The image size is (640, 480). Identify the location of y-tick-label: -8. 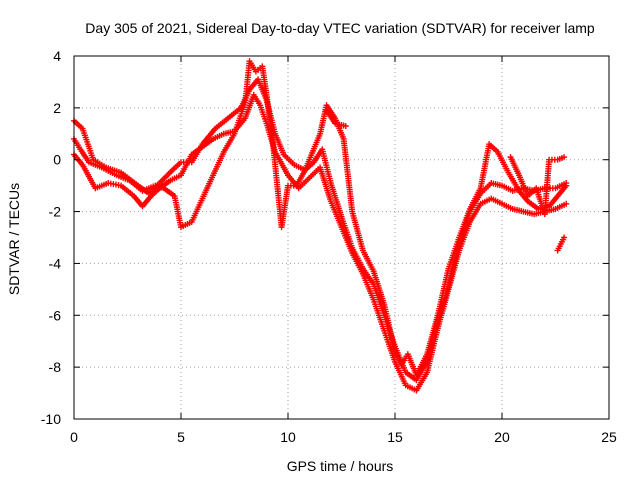
(55, 367).